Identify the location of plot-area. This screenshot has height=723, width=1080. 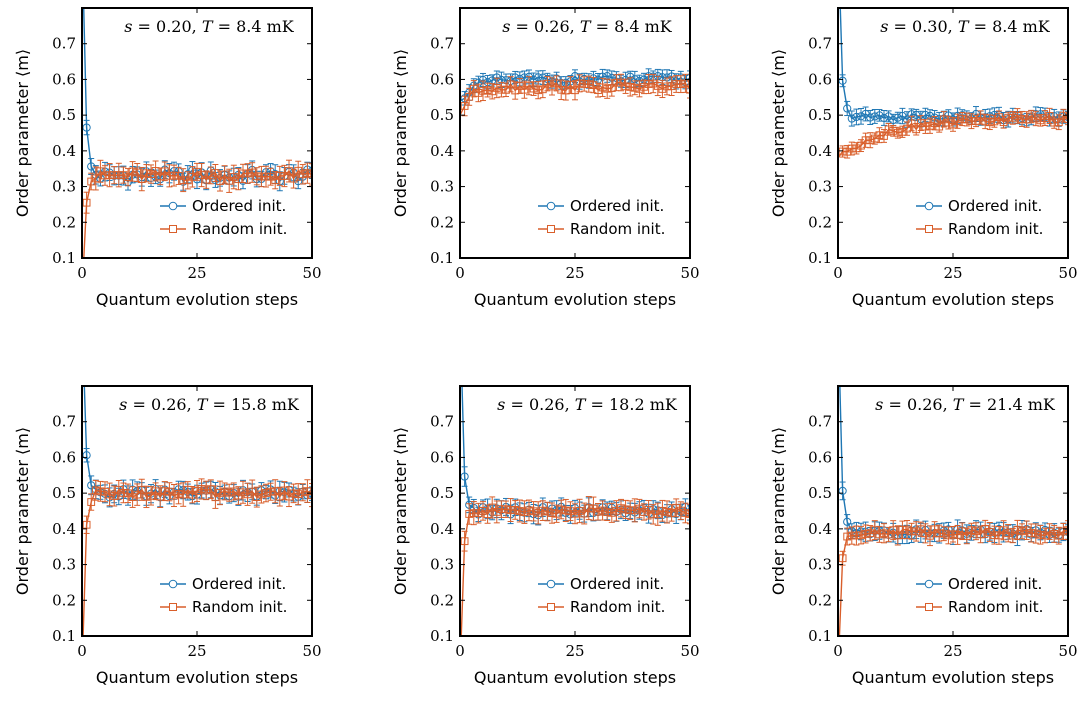
(197, 133).